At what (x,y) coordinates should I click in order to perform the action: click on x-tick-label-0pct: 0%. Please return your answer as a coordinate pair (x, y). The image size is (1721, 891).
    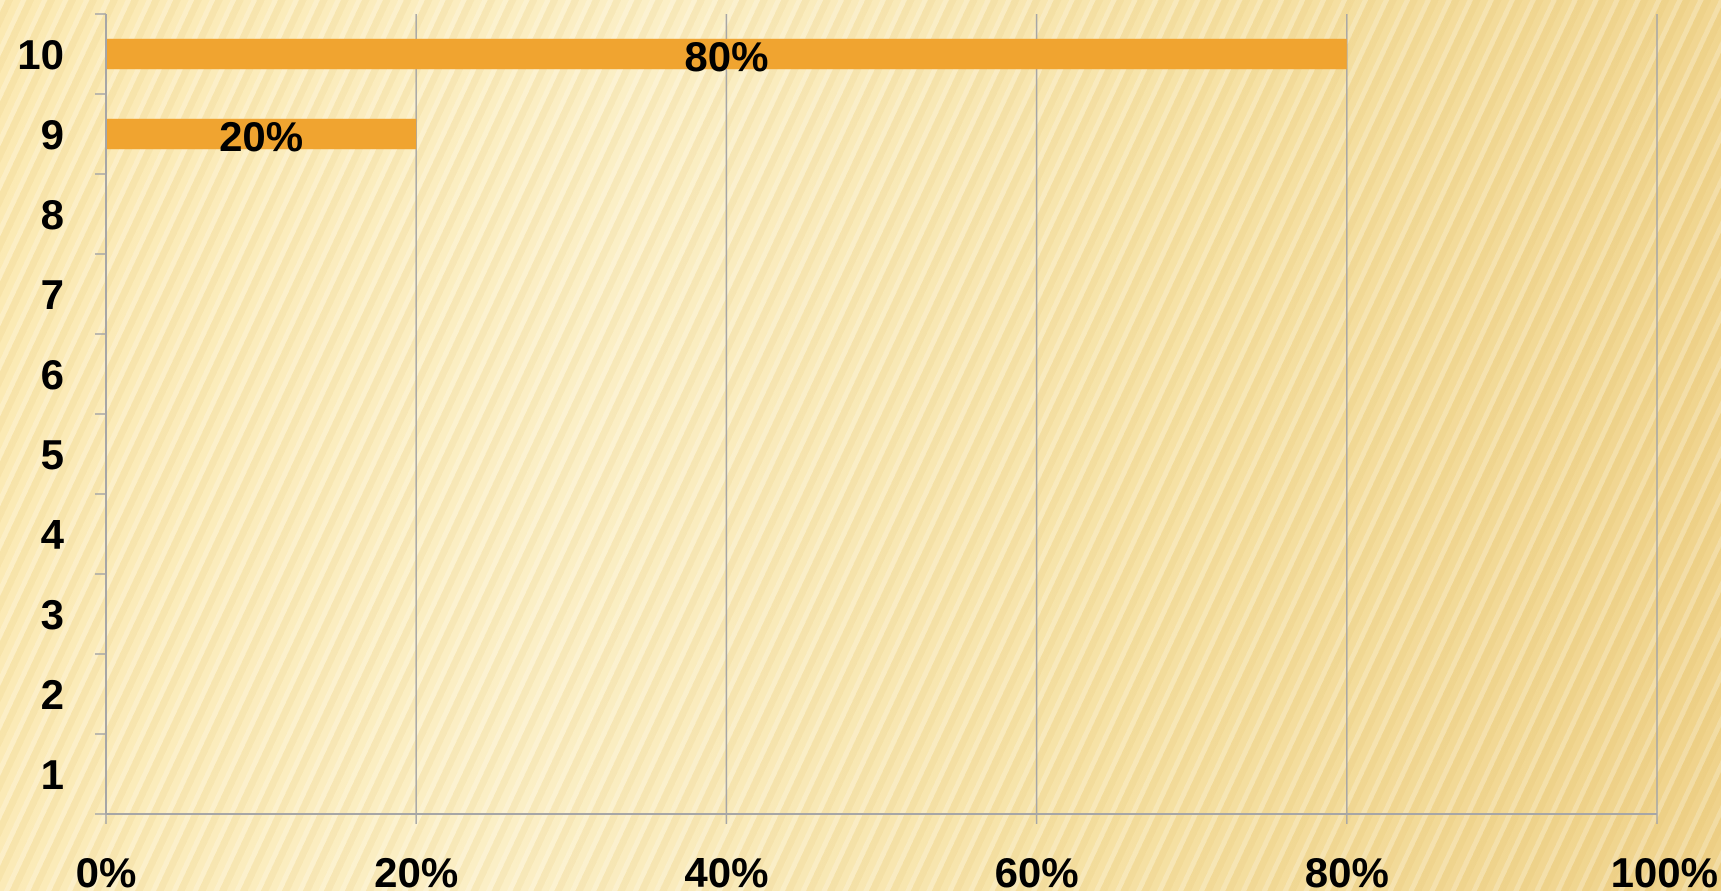
    Looking at the image, I should click on (106, 870).